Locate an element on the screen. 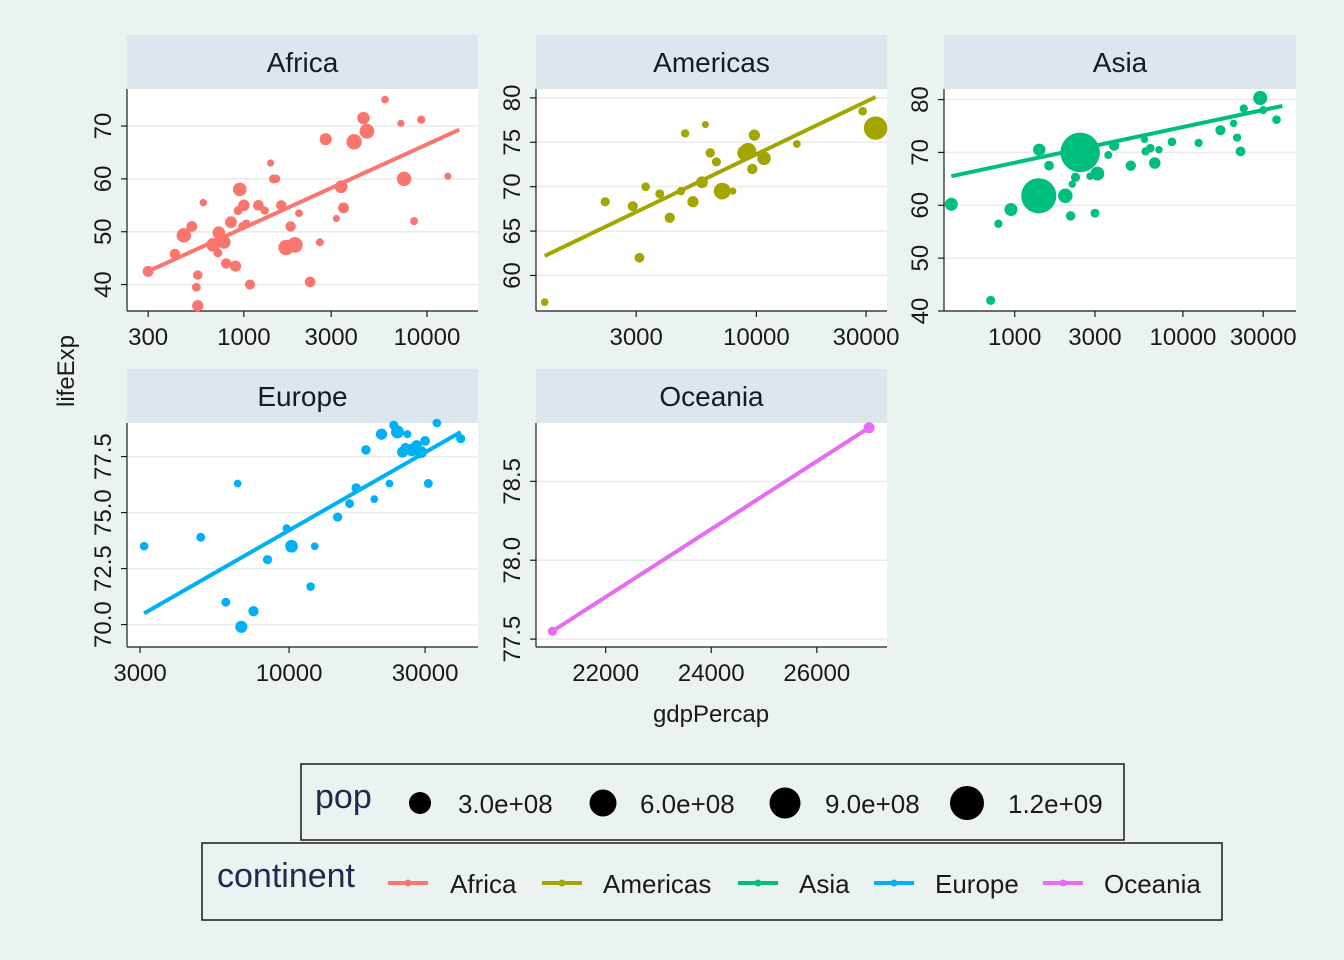 This screenshot has width=1344, height=960. y-tick-label-africa-3: 70 is located at coordinates (103, 126).